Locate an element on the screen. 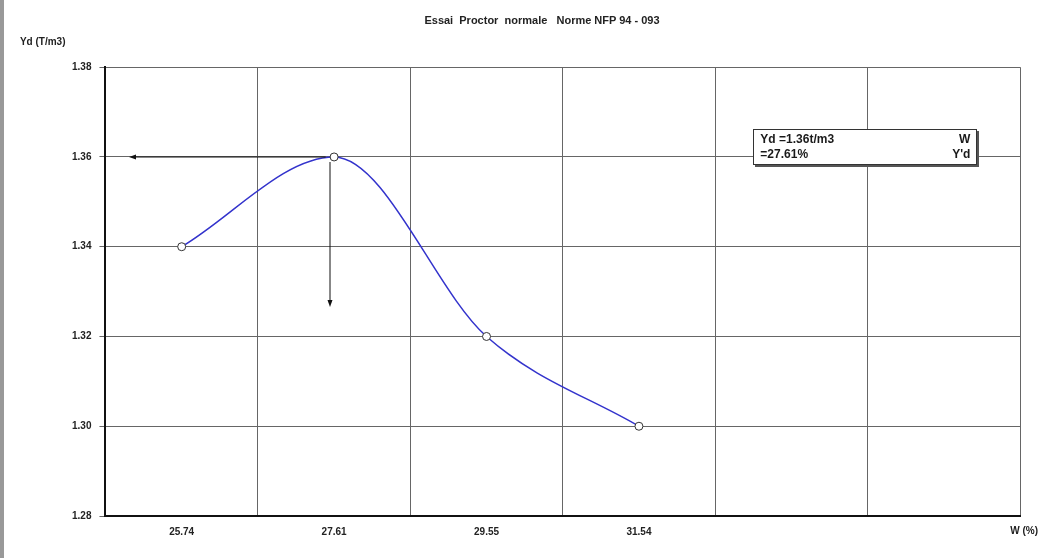 Image resolution: width=1038 pixels, height=558 pixels. y-tick-label: 1.28 is located at coordinates (81, 515).